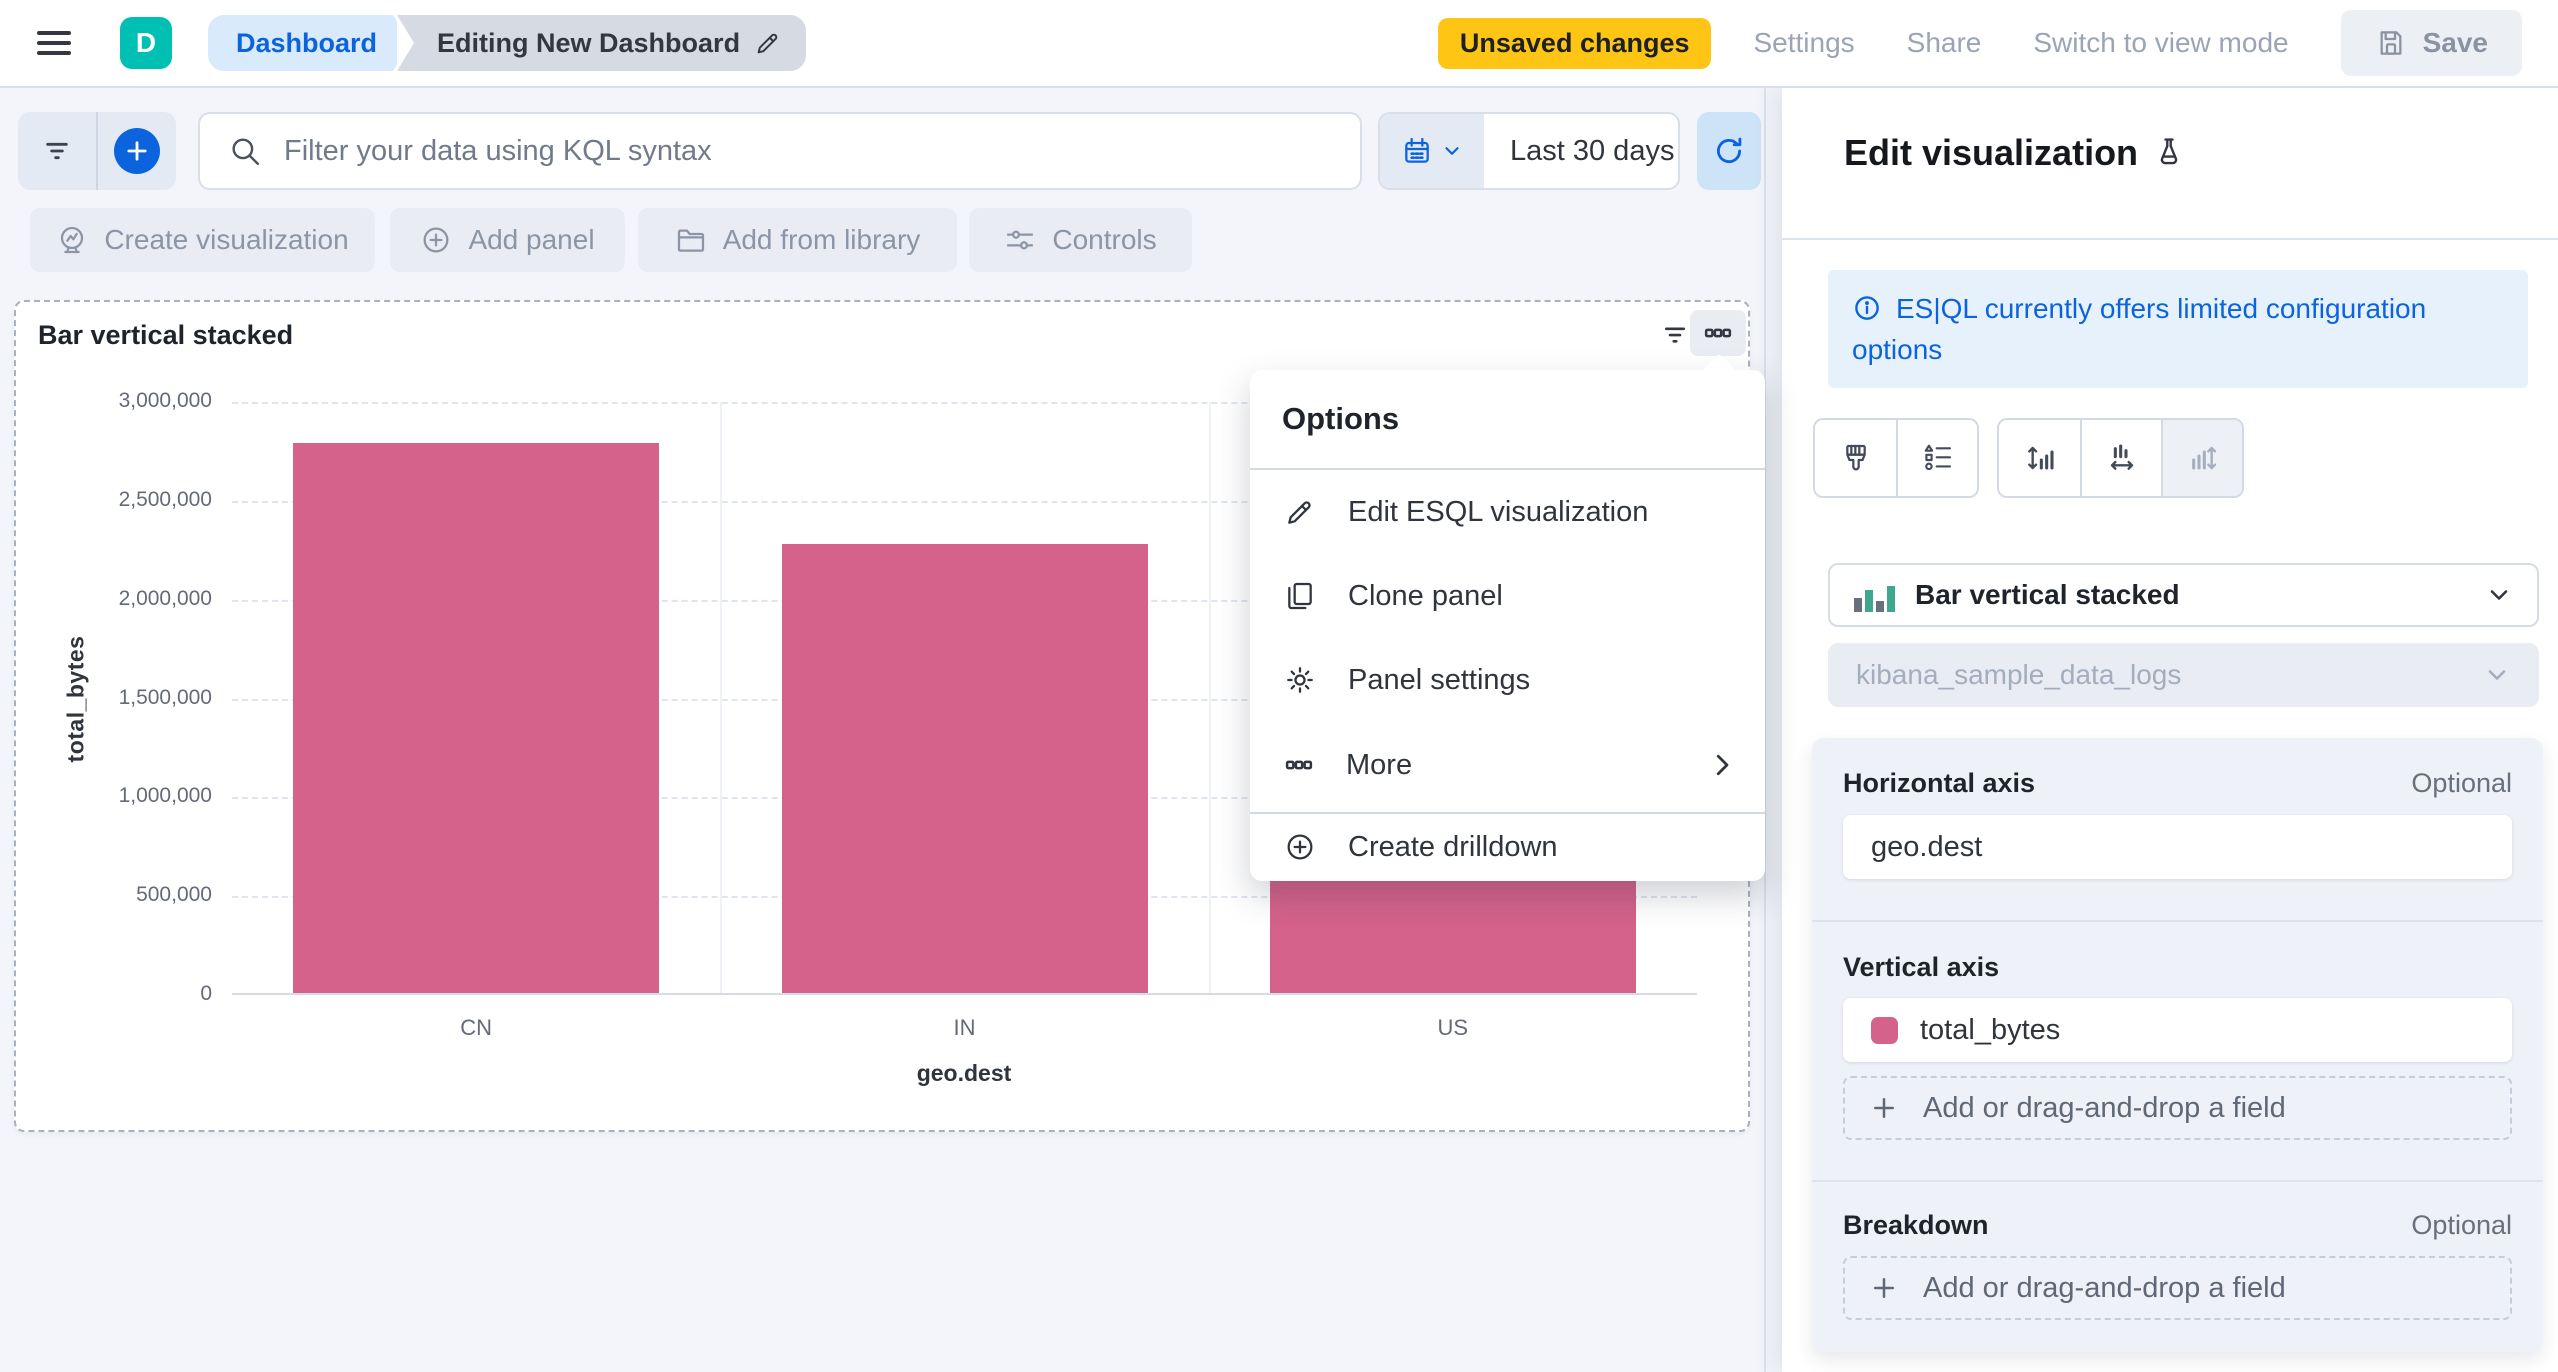 This screenshot has width=2558, height=1372. Describe the element at coordinates (146, 43) in the screenshot. I see `space-avatar: D` at that location.